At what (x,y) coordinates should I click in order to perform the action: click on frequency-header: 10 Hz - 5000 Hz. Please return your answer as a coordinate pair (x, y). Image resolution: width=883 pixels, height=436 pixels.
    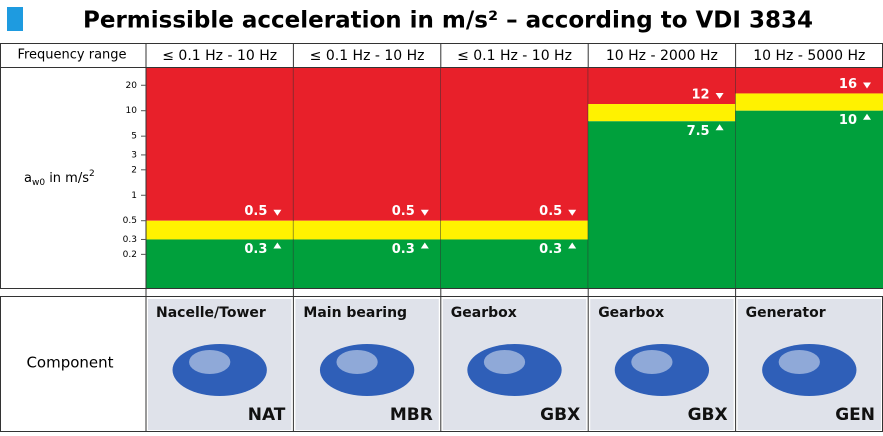
    Looking at the image, I should click on (809, 56).